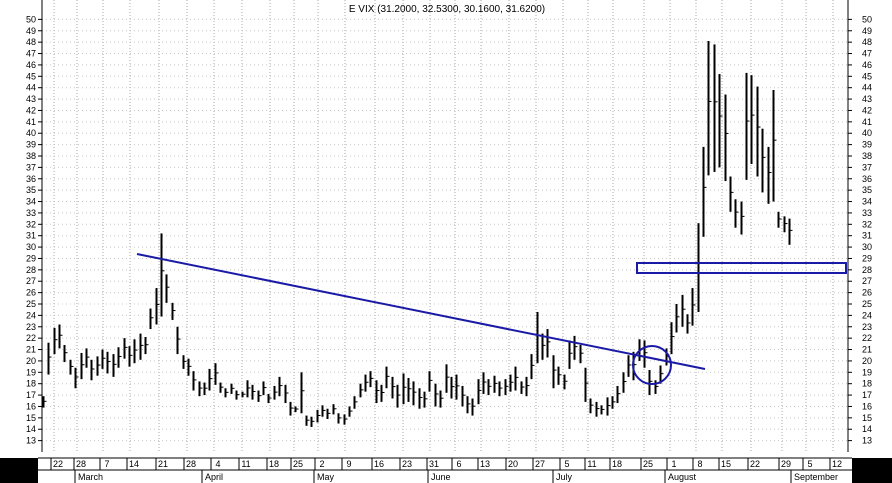 The height and width of the screenshot is (483, 892). I want to click on x-month-label: May, so click(326, 477).